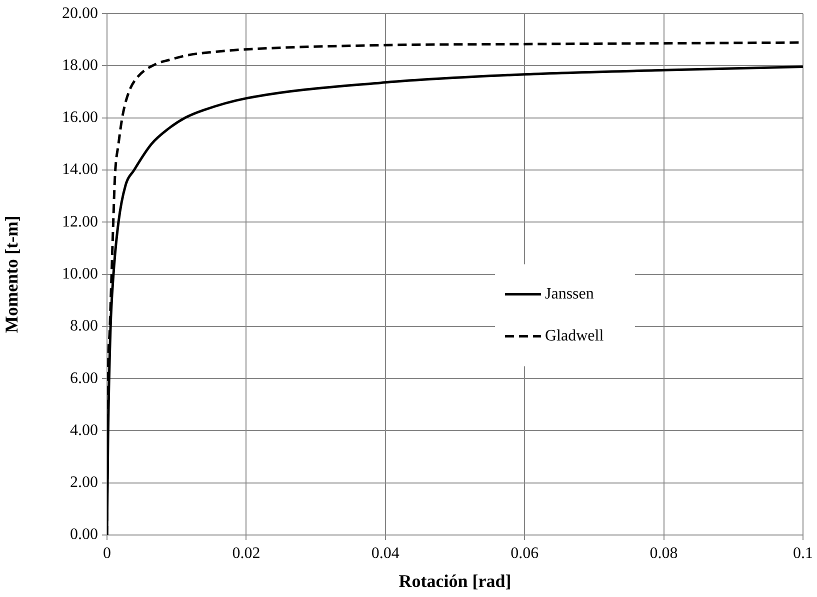  I want to click on x-tick-label: 0.06, so click(524, 553).